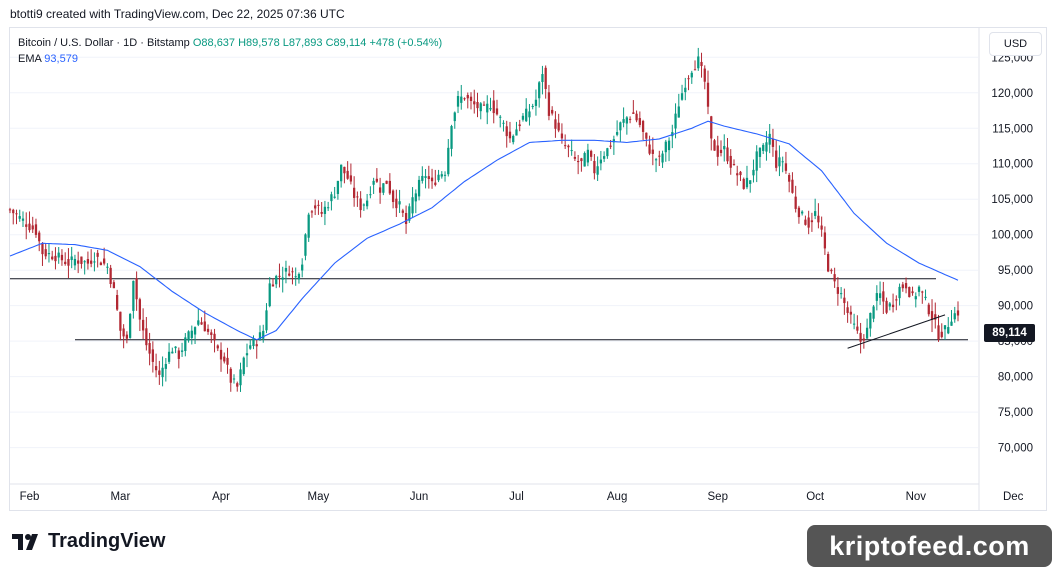 This screenshot has width=1057, height=571. I want to click on tradingview-brand: TradingView, so click(88, 541).